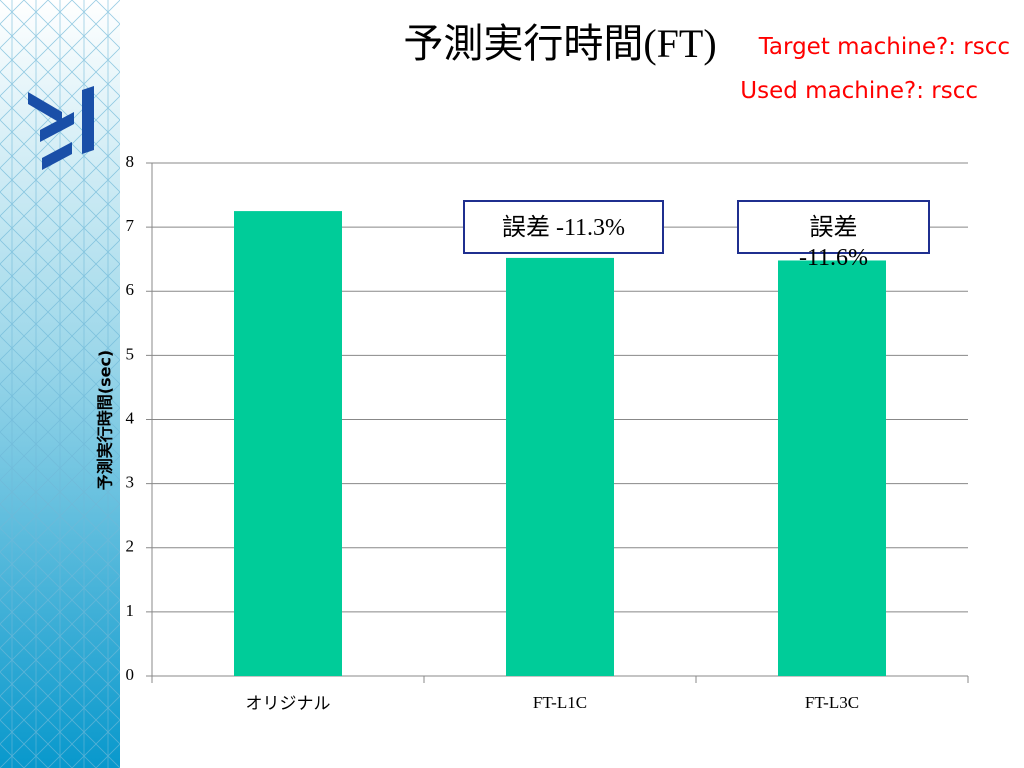  Describe the element at coordinates (563, 227) in the screenshot. I see `callout: 誤差 -11.3%` at that location.